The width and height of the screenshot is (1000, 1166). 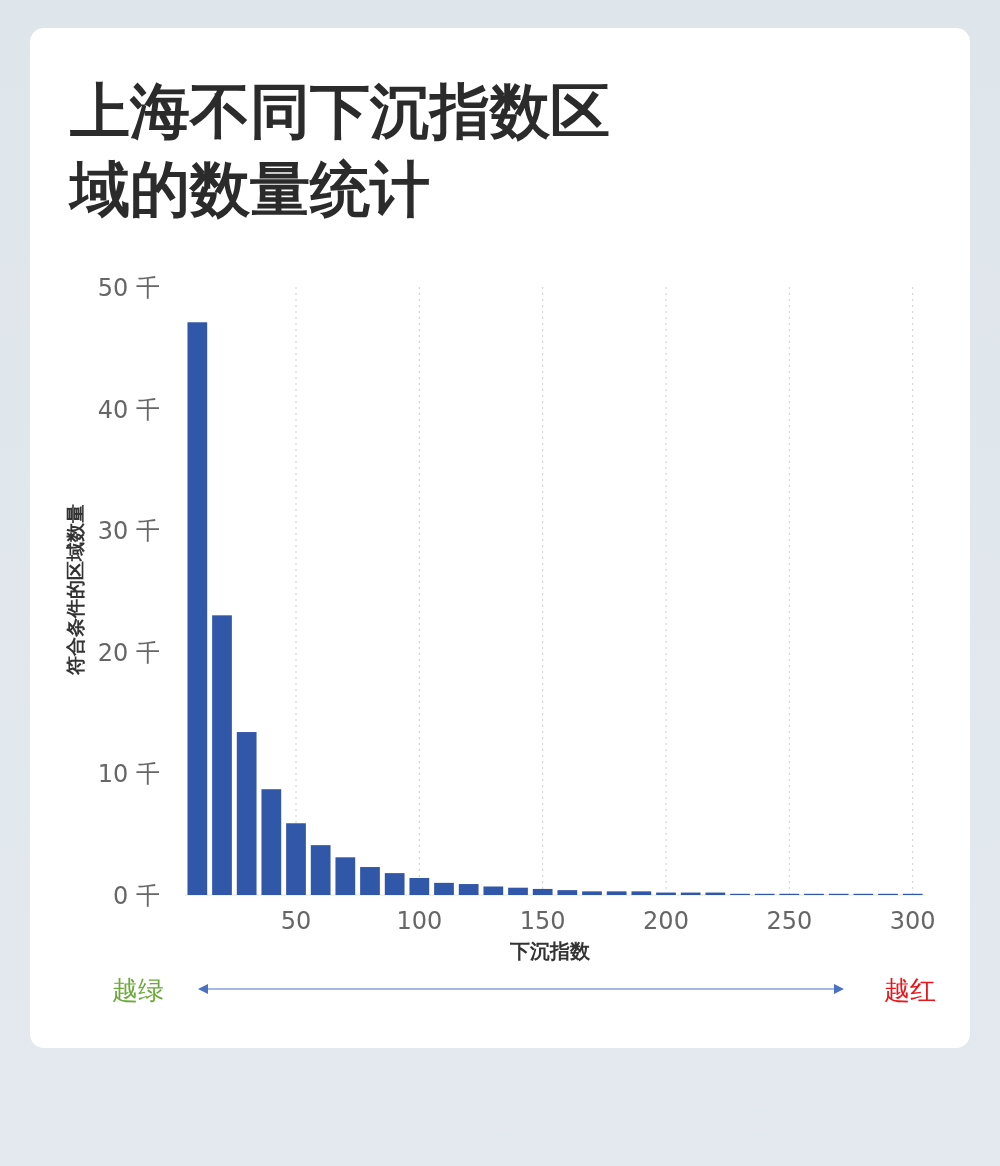 I want to click on y-tick-label: 0 千, so click(x=136, y=896).